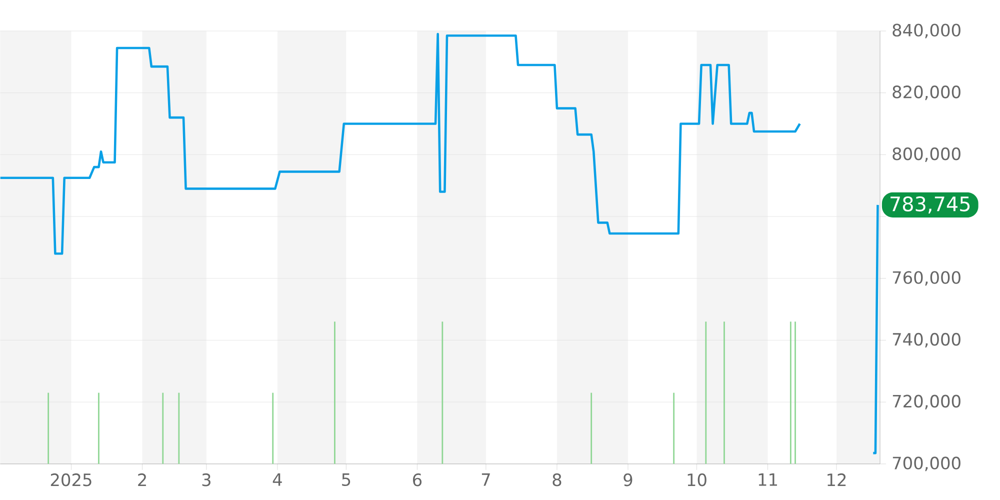  Describe the element at coordinates (926, 93) in the screenshot. I see `y-tick-label: 820,000` at that location.